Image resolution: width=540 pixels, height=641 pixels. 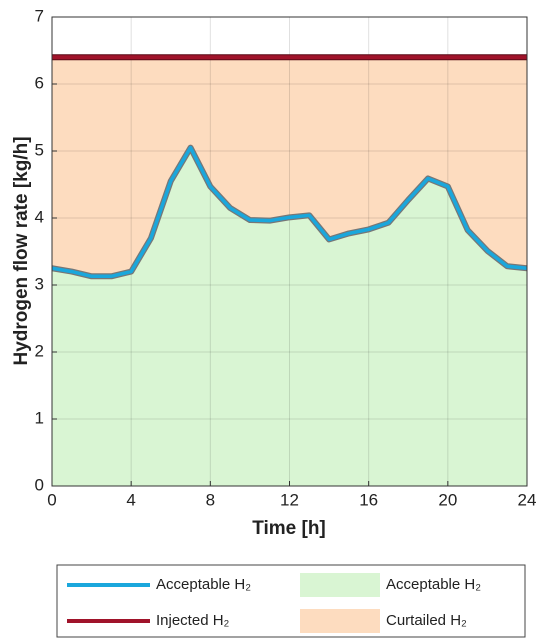 I want to click on x-tick-label: 0, so click(x=51, y=499).